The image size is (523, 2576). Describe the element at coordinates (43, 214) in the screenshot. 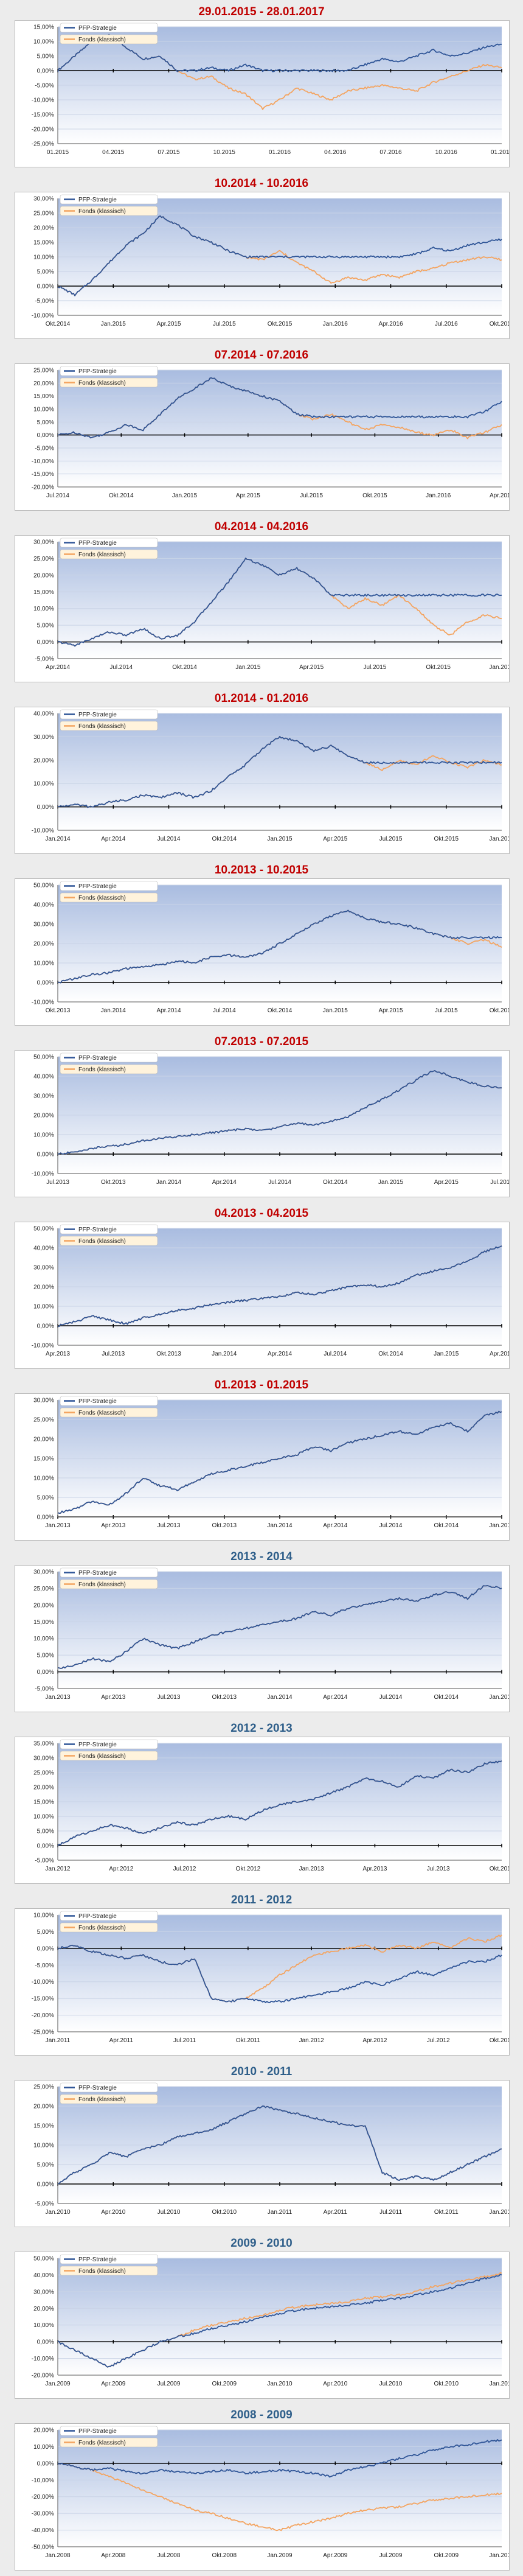

I see `y-tick-label: 25,00%` at that location.